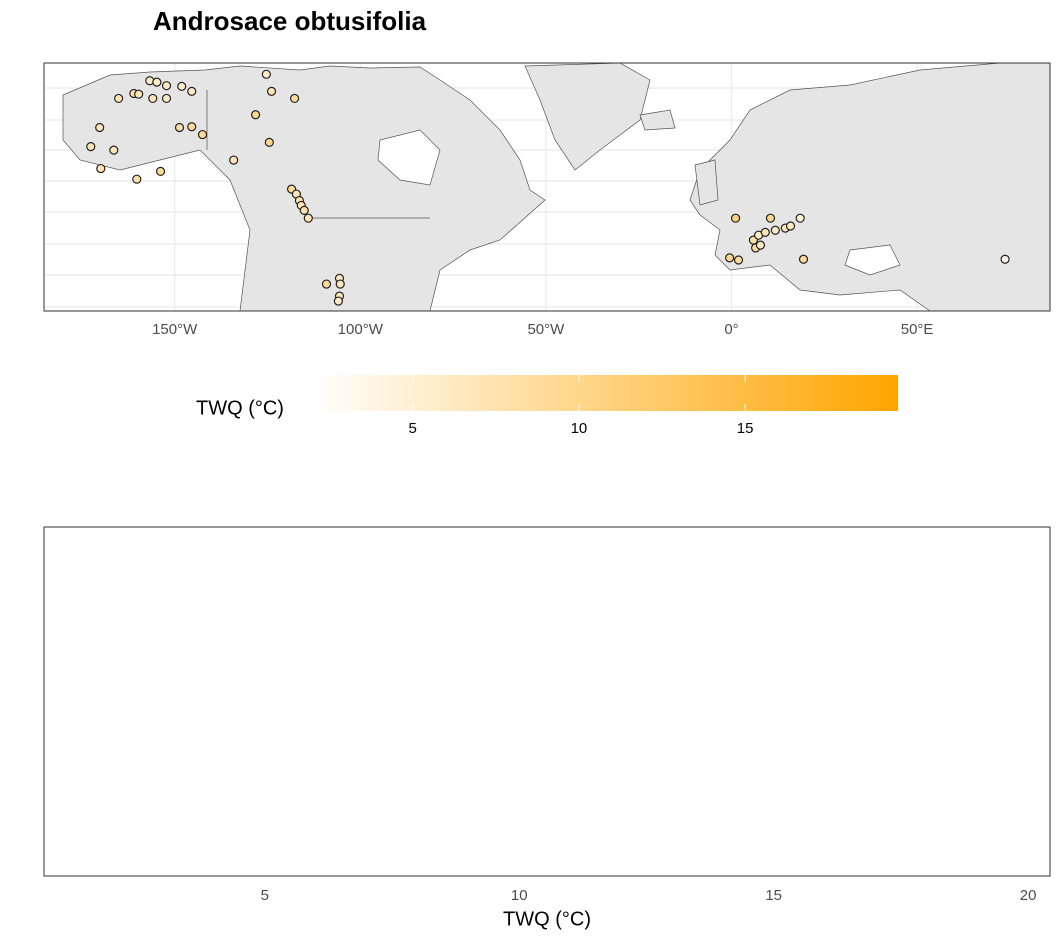 The width and height of the screenshot is (1062, 944). I want to click on x-tick-label: 0°, so click(731, 329).